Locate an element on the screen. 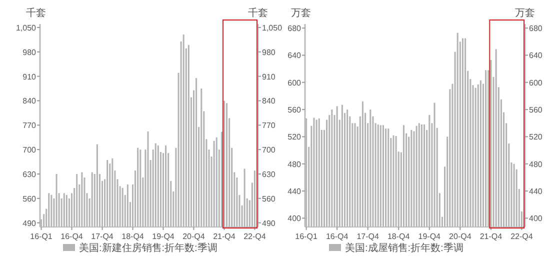 The height and width of the screenshot is (270, 556). y2-tick-label: 770 is located at coordinates (269, 125).